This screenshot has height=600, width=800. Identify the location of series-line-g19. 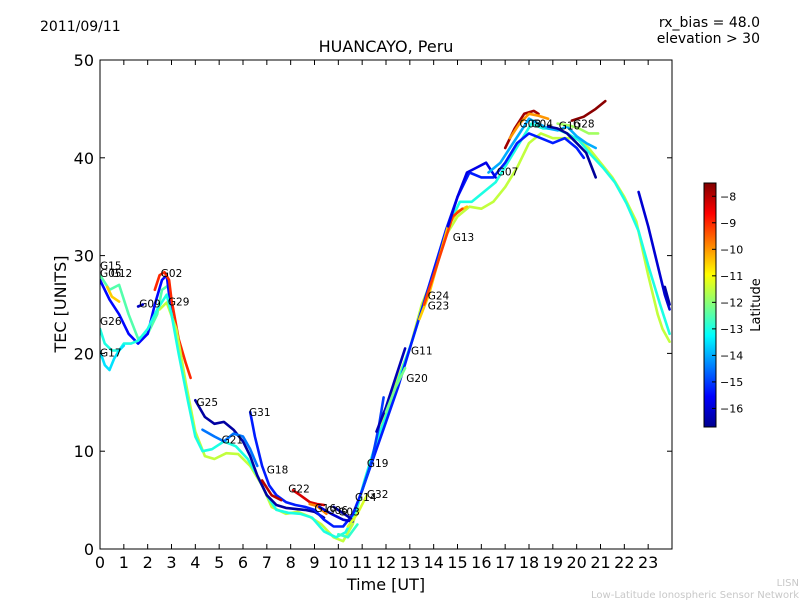
(372, 444).